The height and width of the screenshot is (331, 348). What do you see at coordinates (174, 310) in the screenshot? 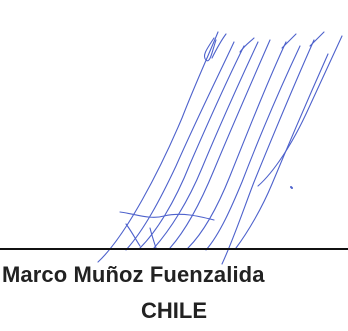
I see `country-label: CHILE` at bounding box center [174, 310].